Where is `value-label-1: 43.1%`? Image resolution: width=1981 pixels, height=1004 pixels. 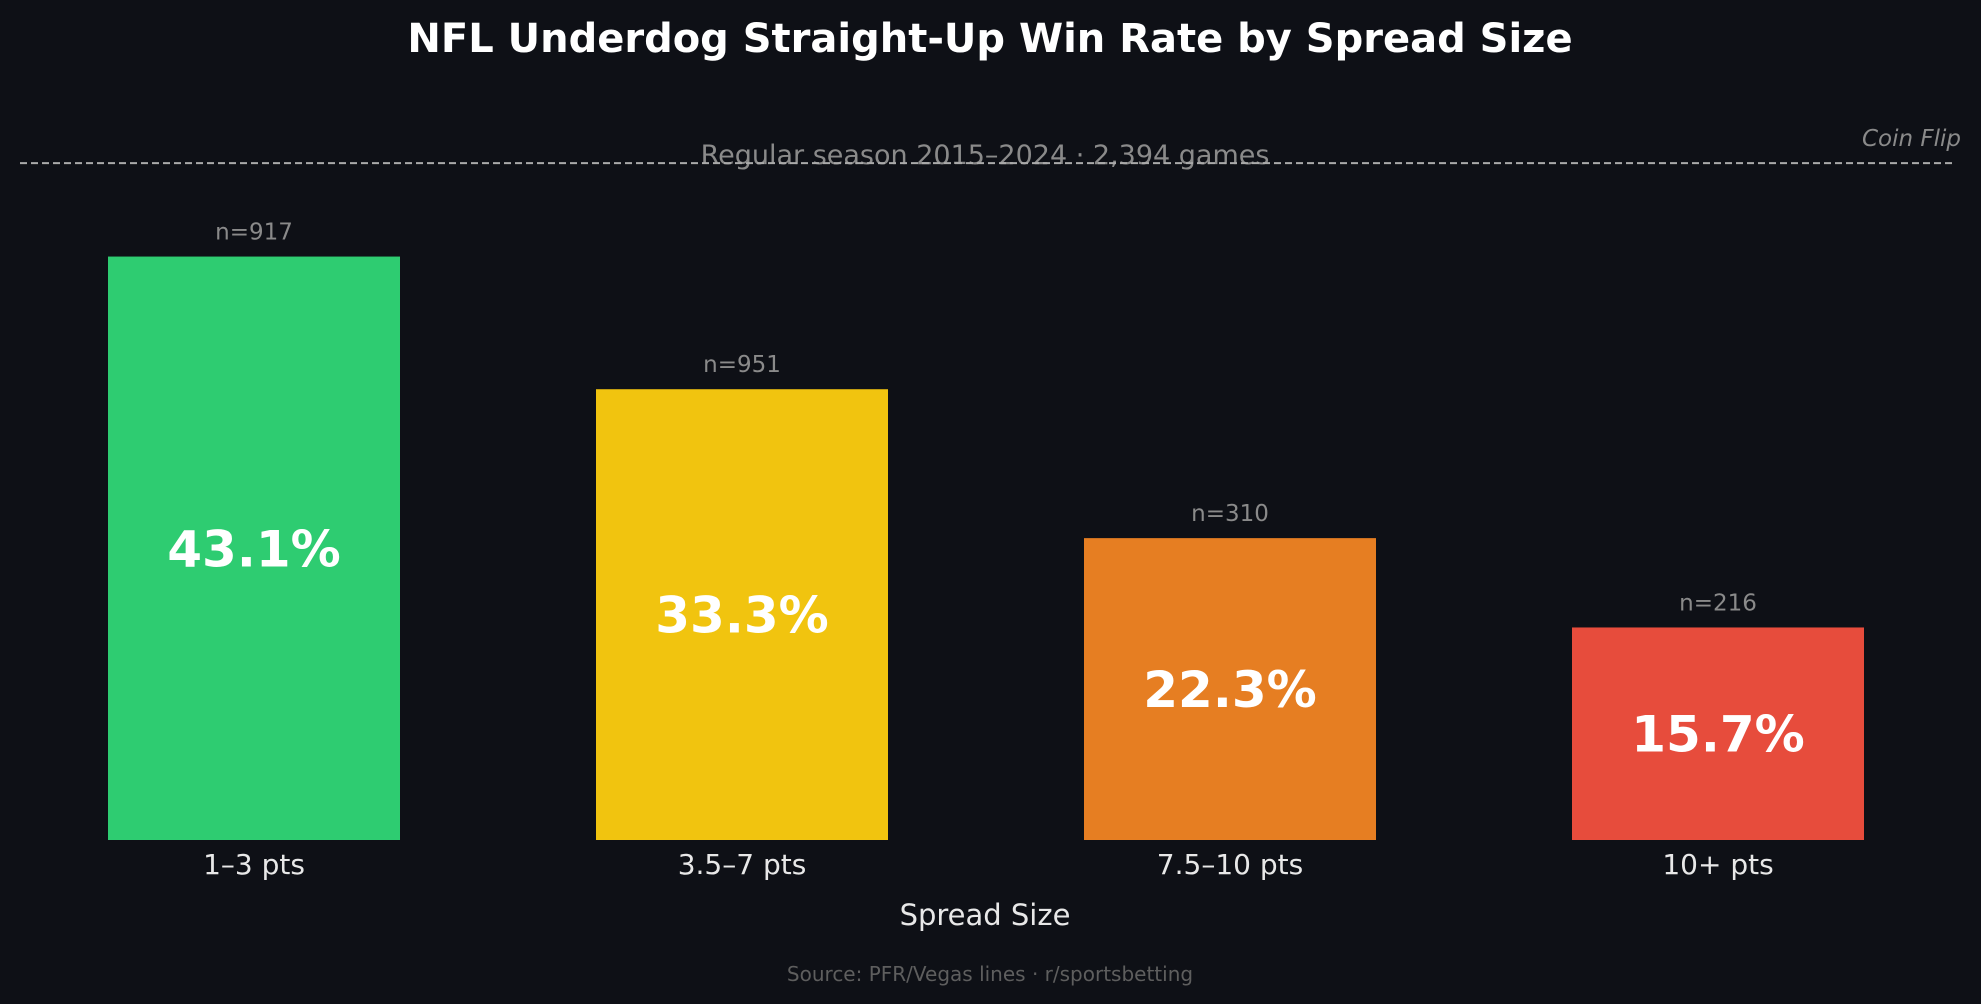 value-label-1: 43.1% is located at coordinates (253, 549).